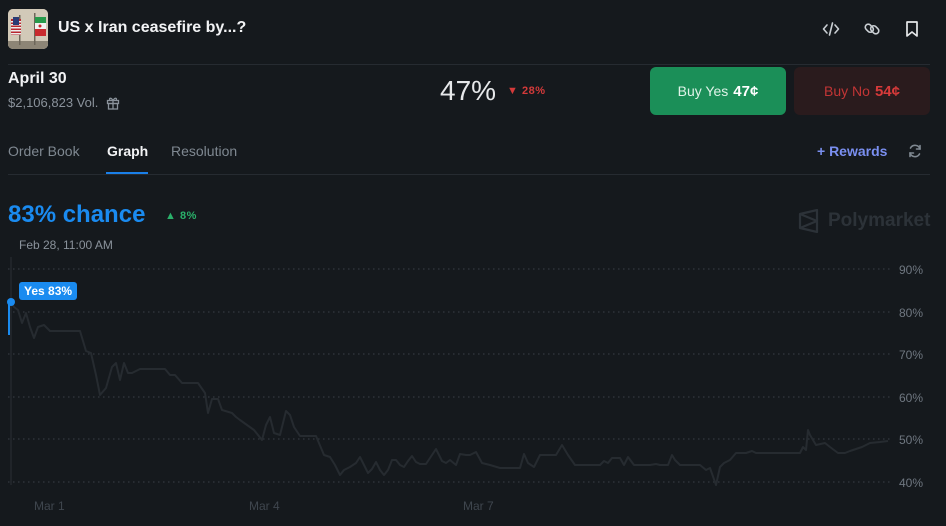 The image size is (946, 526). Describe the element at coordinates (128, 151) in the screenshot. I see `tab-graph: Graph` at that location.